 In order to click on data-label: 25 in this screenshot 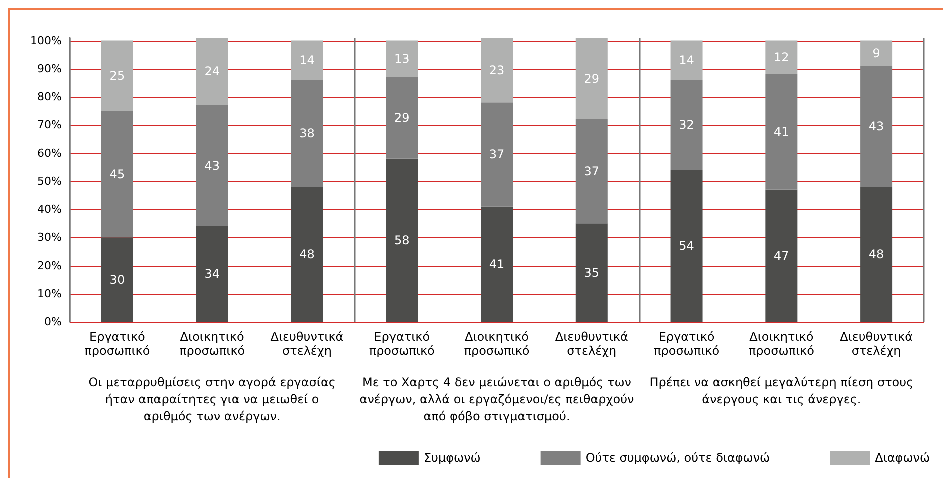, I will do `click(118, 75)`.